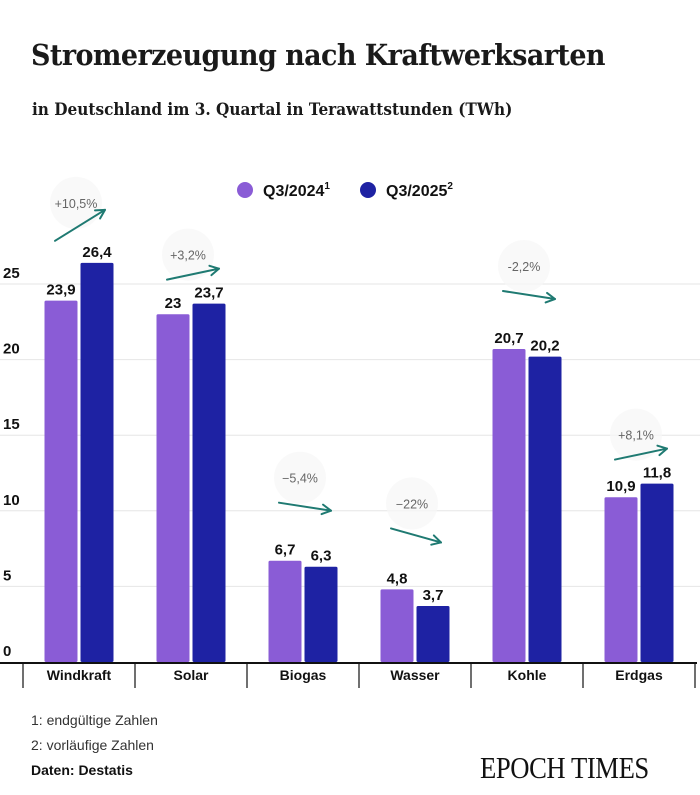  What do you see at coordinates (621, 579) in the screenshot?
I see `bar-erdgas-Q3-2024` at bounding box center [621, 579].